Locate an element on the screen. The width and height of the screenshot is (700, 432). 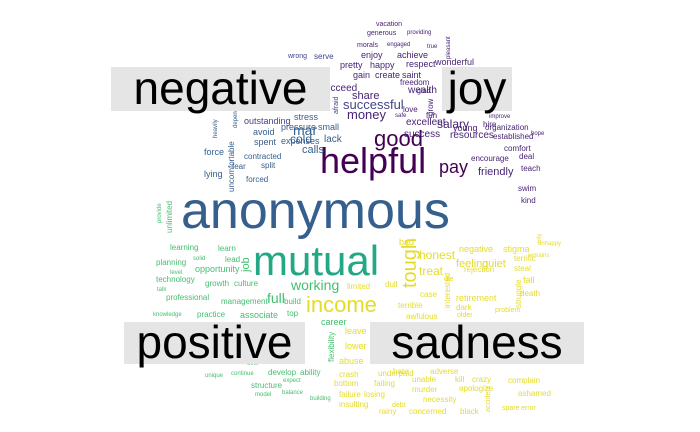
cloud-word: level is located at coordinates (176, 273).